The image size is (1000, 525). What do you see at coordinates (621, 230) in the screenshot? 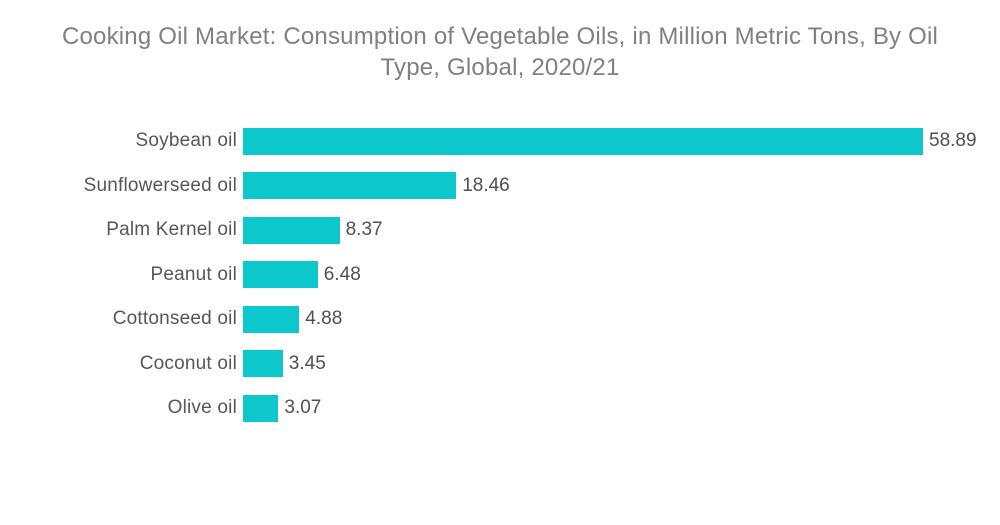
I see `bar-track: 8.37` at bounding box center [621, 230].